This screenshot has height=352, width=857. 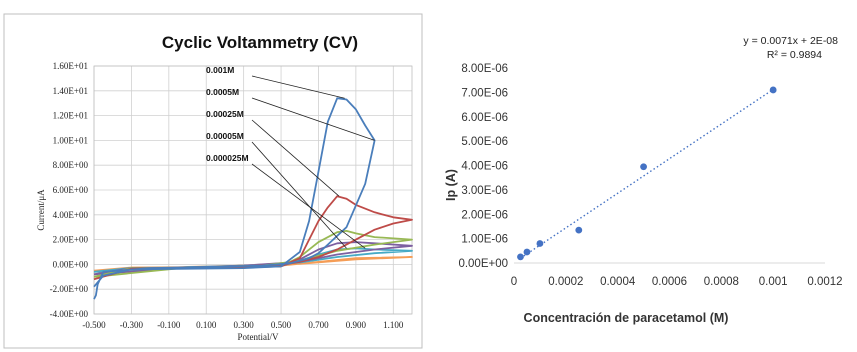 What do you see at coordinates (225, 136) in the screenshot?
I see `cv-concentration-label: 0.00005M` at bounding box center [225, 136].